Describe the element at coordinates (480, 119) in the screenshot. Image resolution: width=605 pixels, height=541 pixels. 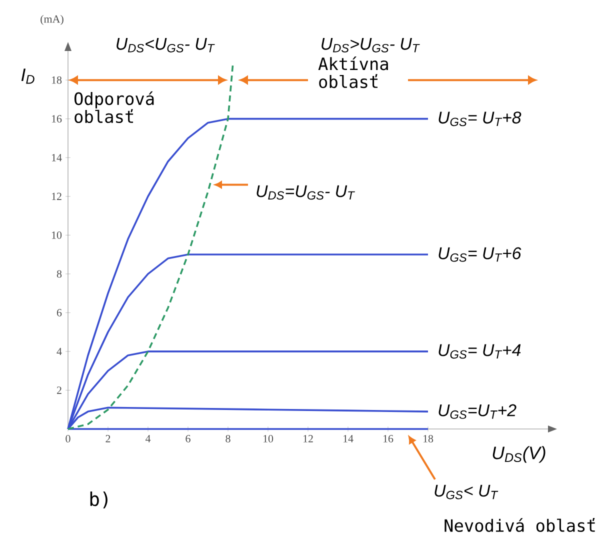
I see `series-label: U$_{GS}$= U$_{T}$+8` at that location.